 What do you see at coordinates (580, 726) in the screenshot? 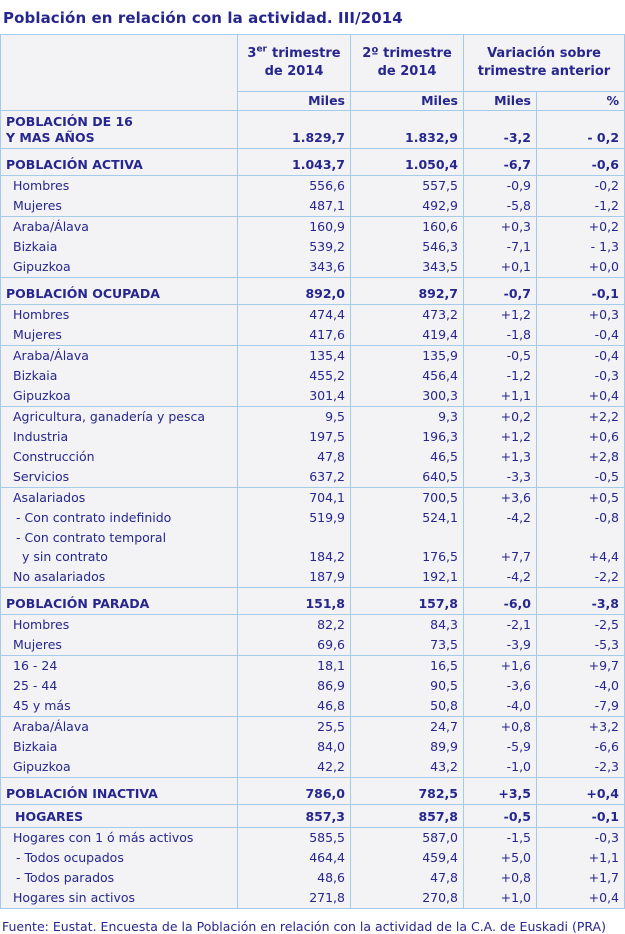
I see `cell-variation-percent: +3,2` at bounding box center [580, 726].